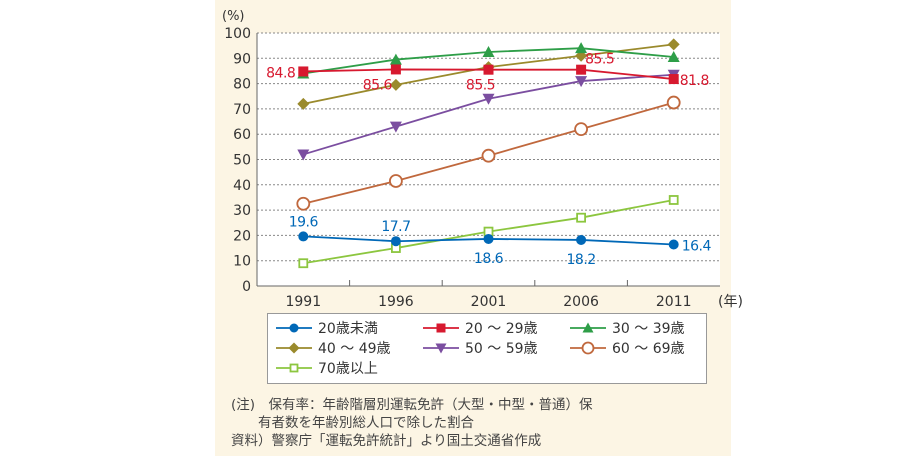 Image resolution: width=912 pixels, height=456 pixels. I want to click on note-line-3: 資料）警察庁「運転免許統計」より国土交通省作成, so click(386, 441).